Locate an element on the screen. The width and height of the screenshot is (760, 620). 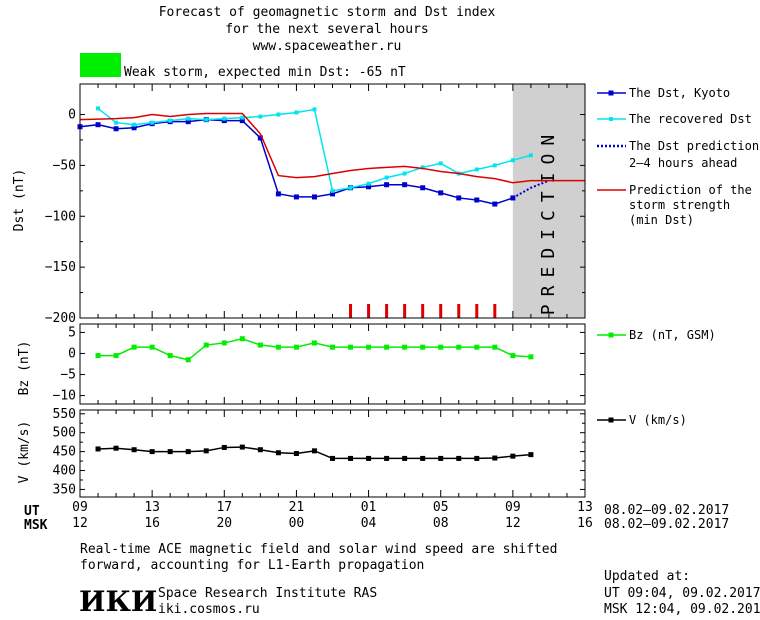
chart-subtitle: for the next several hours is located at coordinates (327, 29).